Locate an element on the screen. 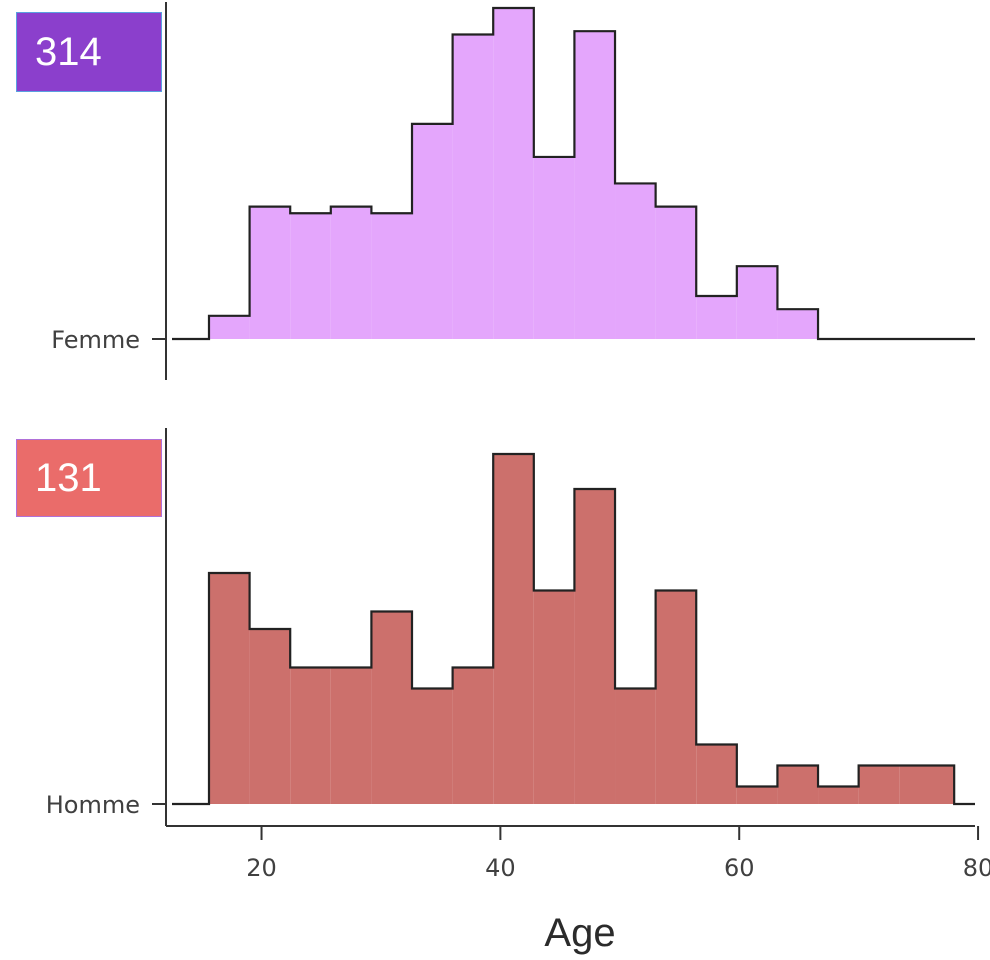 Image resolution: width=990 pixels, height=960 pixels. homme-count-badge: 131 is located at coordinates (89, 478).